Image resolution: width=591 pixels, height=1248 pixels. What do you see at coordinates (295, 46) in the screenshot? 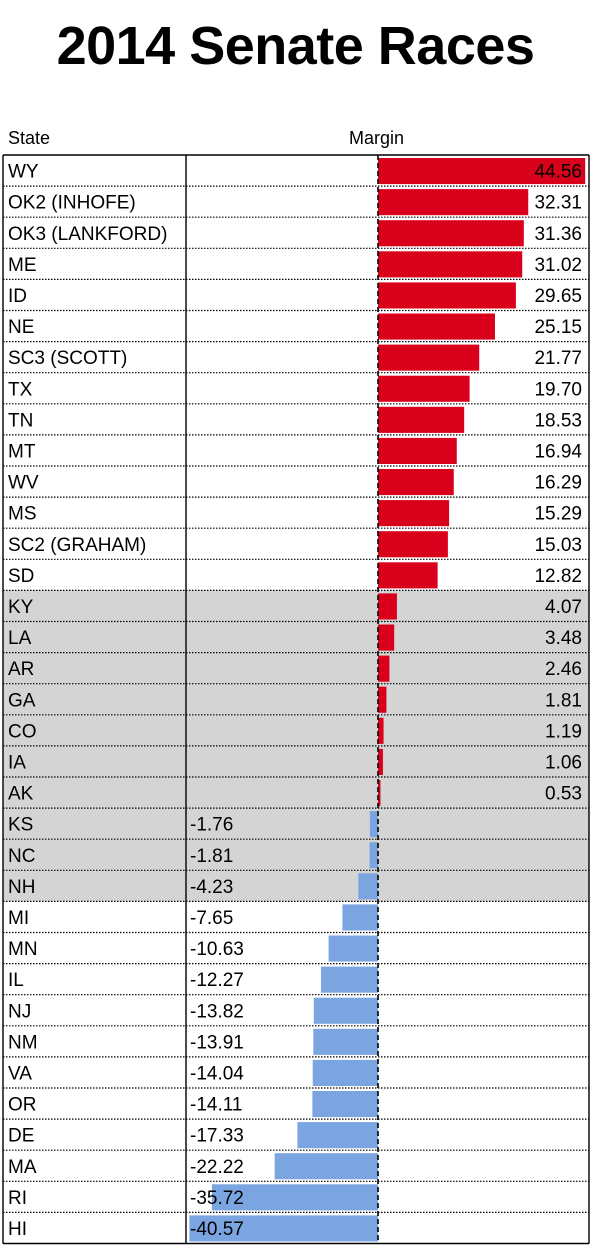
I see `chart-title: 2014 Senate Races` at bounding box center [295, 46].